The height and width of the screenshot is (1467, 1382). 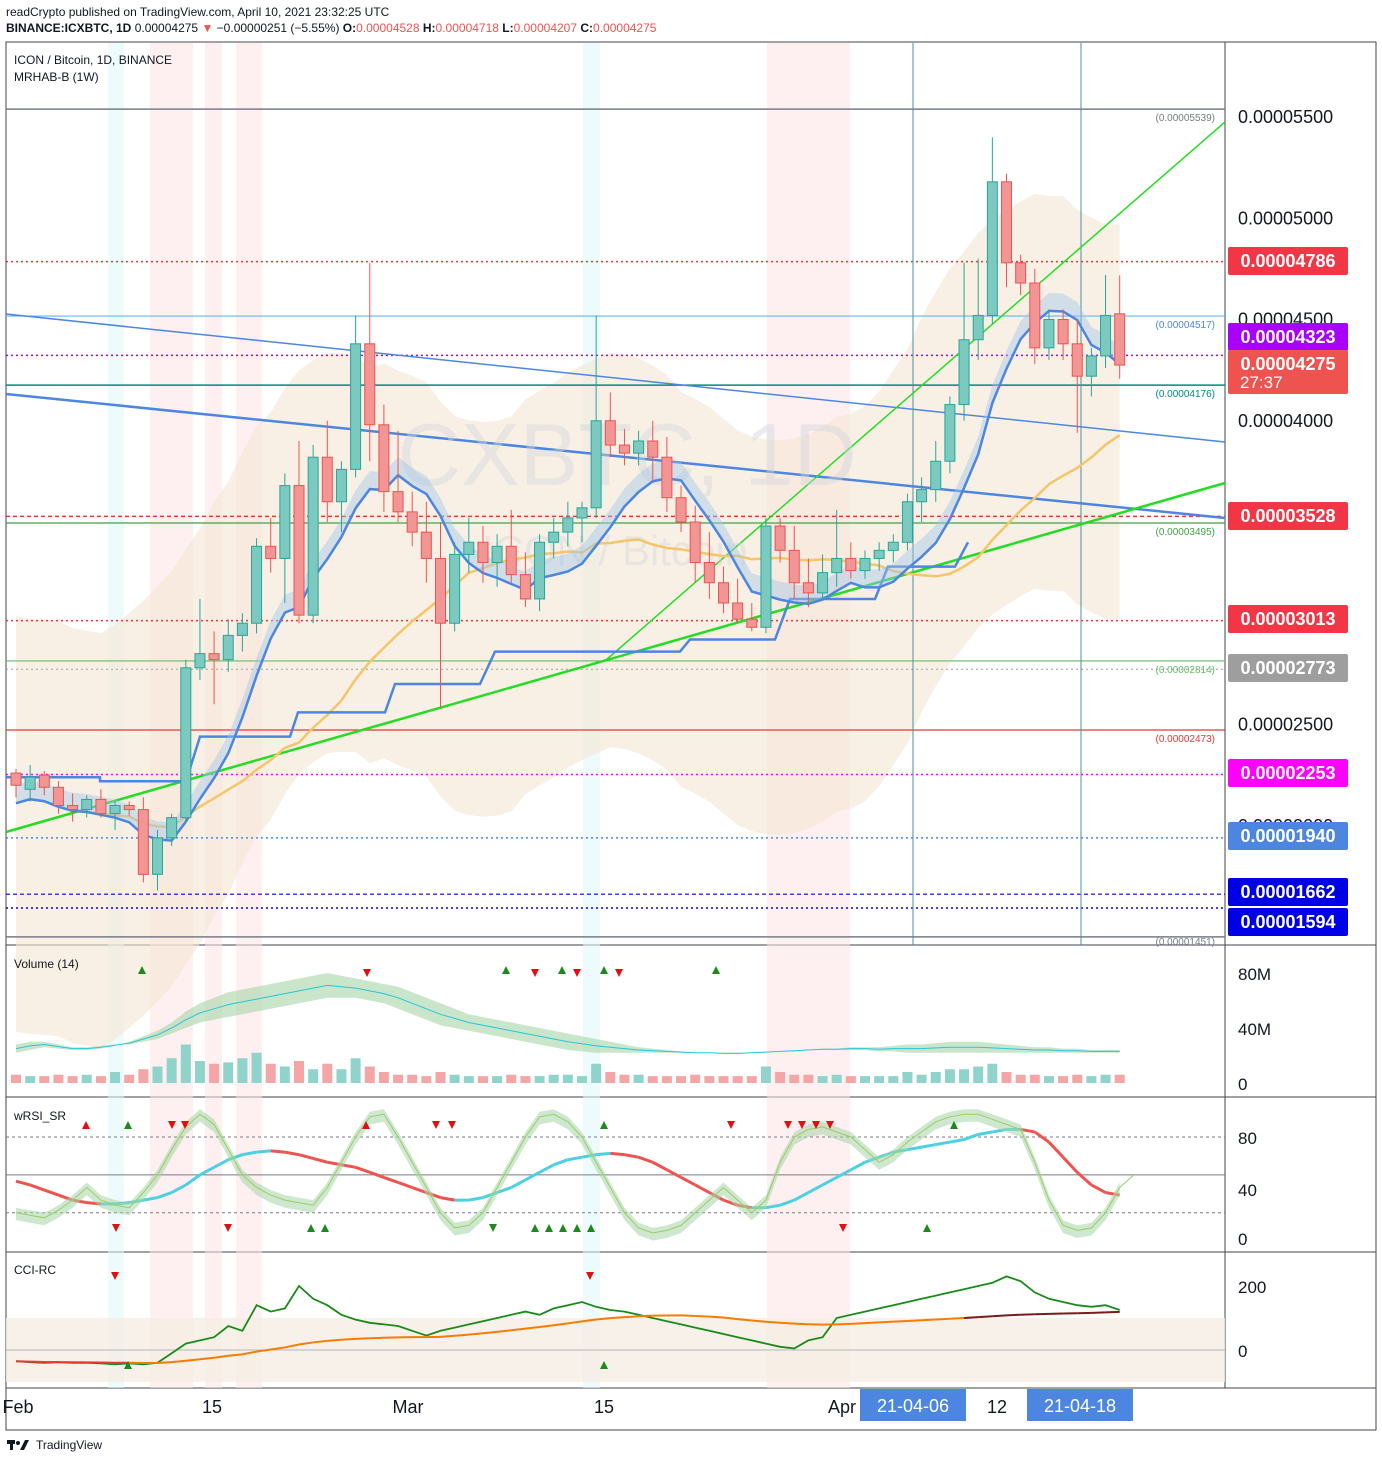 What do you see at coordinates (1242, 1084) in the screenshot?
I see `volume-tick-label: 0` at bounding box center [1242, 1084].